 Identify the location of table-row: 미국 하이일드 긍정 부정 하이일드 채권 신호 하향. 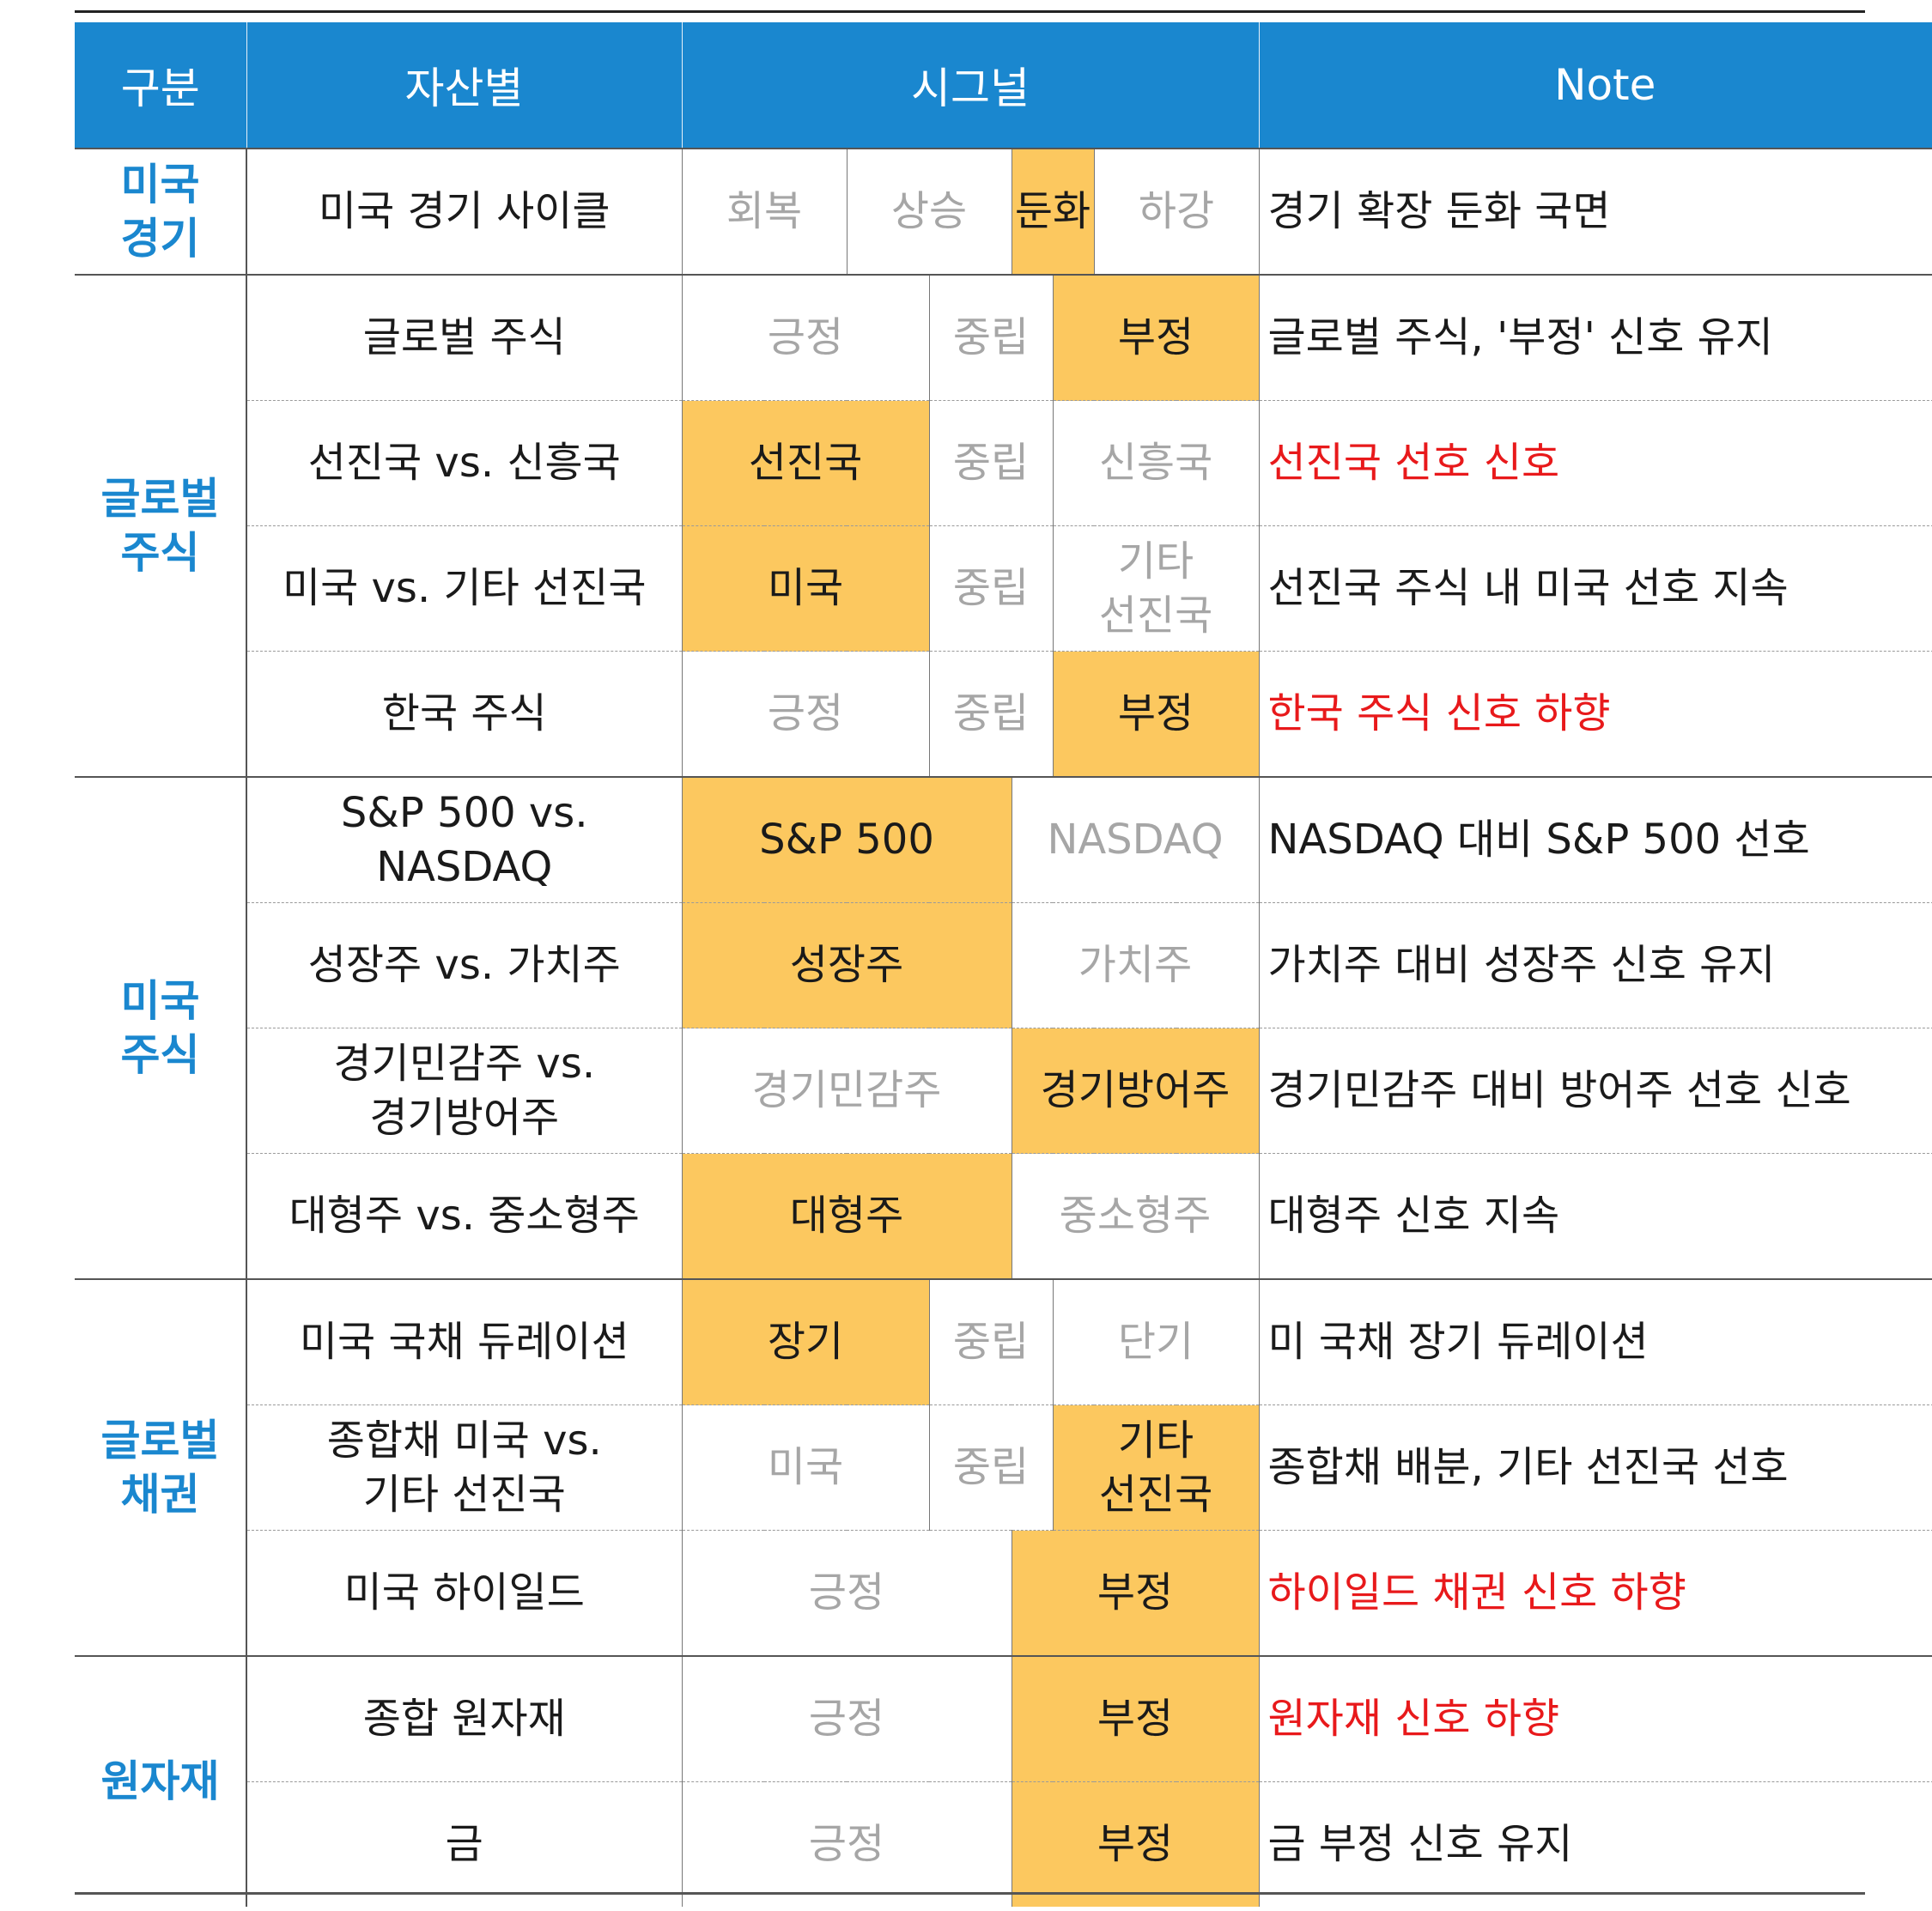
(1003, 1593).